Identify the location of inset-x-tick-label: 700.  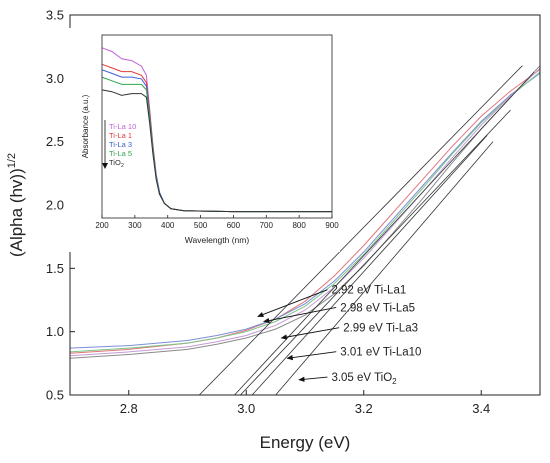
(267, 225).